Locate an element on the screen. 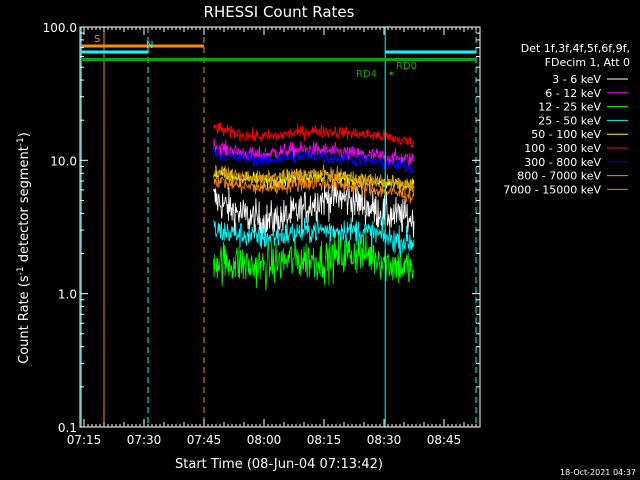  legend-label-4: 50 - 100 keV is located at coordinates (566, 134).